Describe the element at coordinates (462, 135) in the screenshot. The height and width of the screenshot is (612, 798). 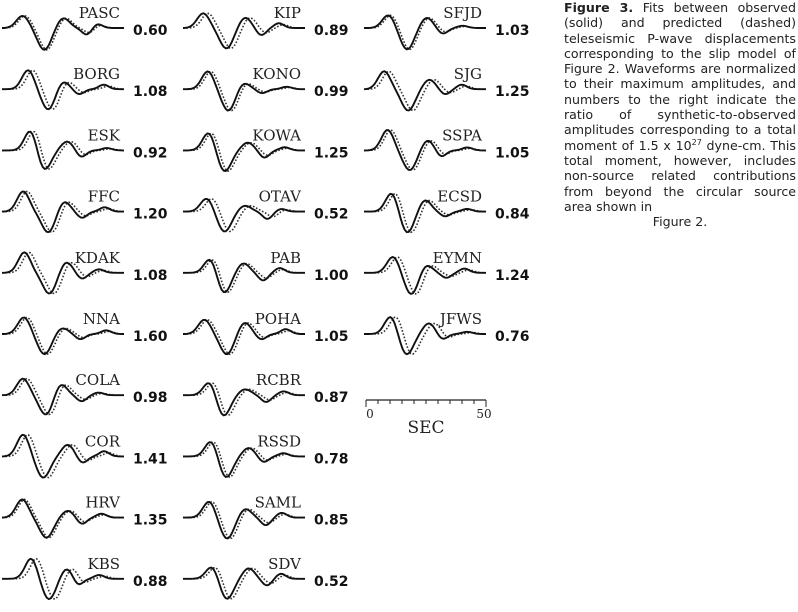
I see `station-label: SSPA` at that location.